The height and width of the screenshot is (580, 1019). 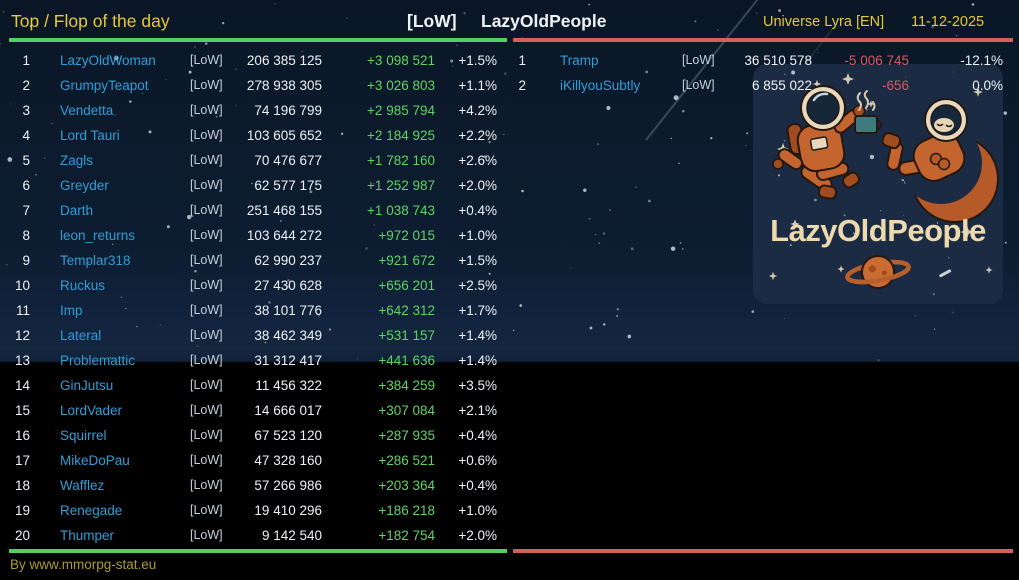 What do you see at coordinates (940, 160) in the screenshot?
I see `astronaut-right` at bounding box center [940, 160].